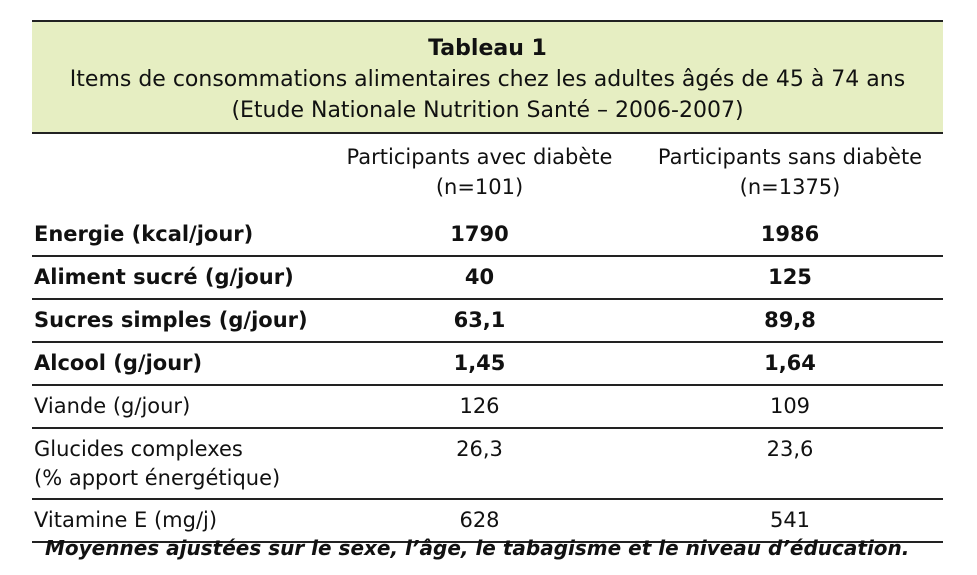 The height and width of the screenshot is (575, 977). I want to click on table-row: Alcool (g/jour) 1,45 1,64, so click(487, 364).